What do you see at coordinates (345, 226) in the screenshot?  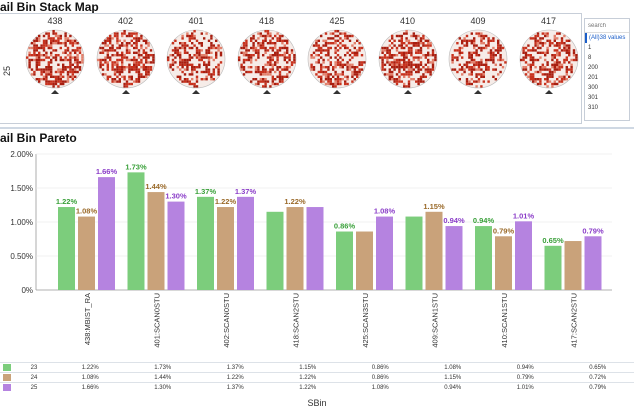 I see `bar-value-label: 0.86%` at bounding box center [345, 226].